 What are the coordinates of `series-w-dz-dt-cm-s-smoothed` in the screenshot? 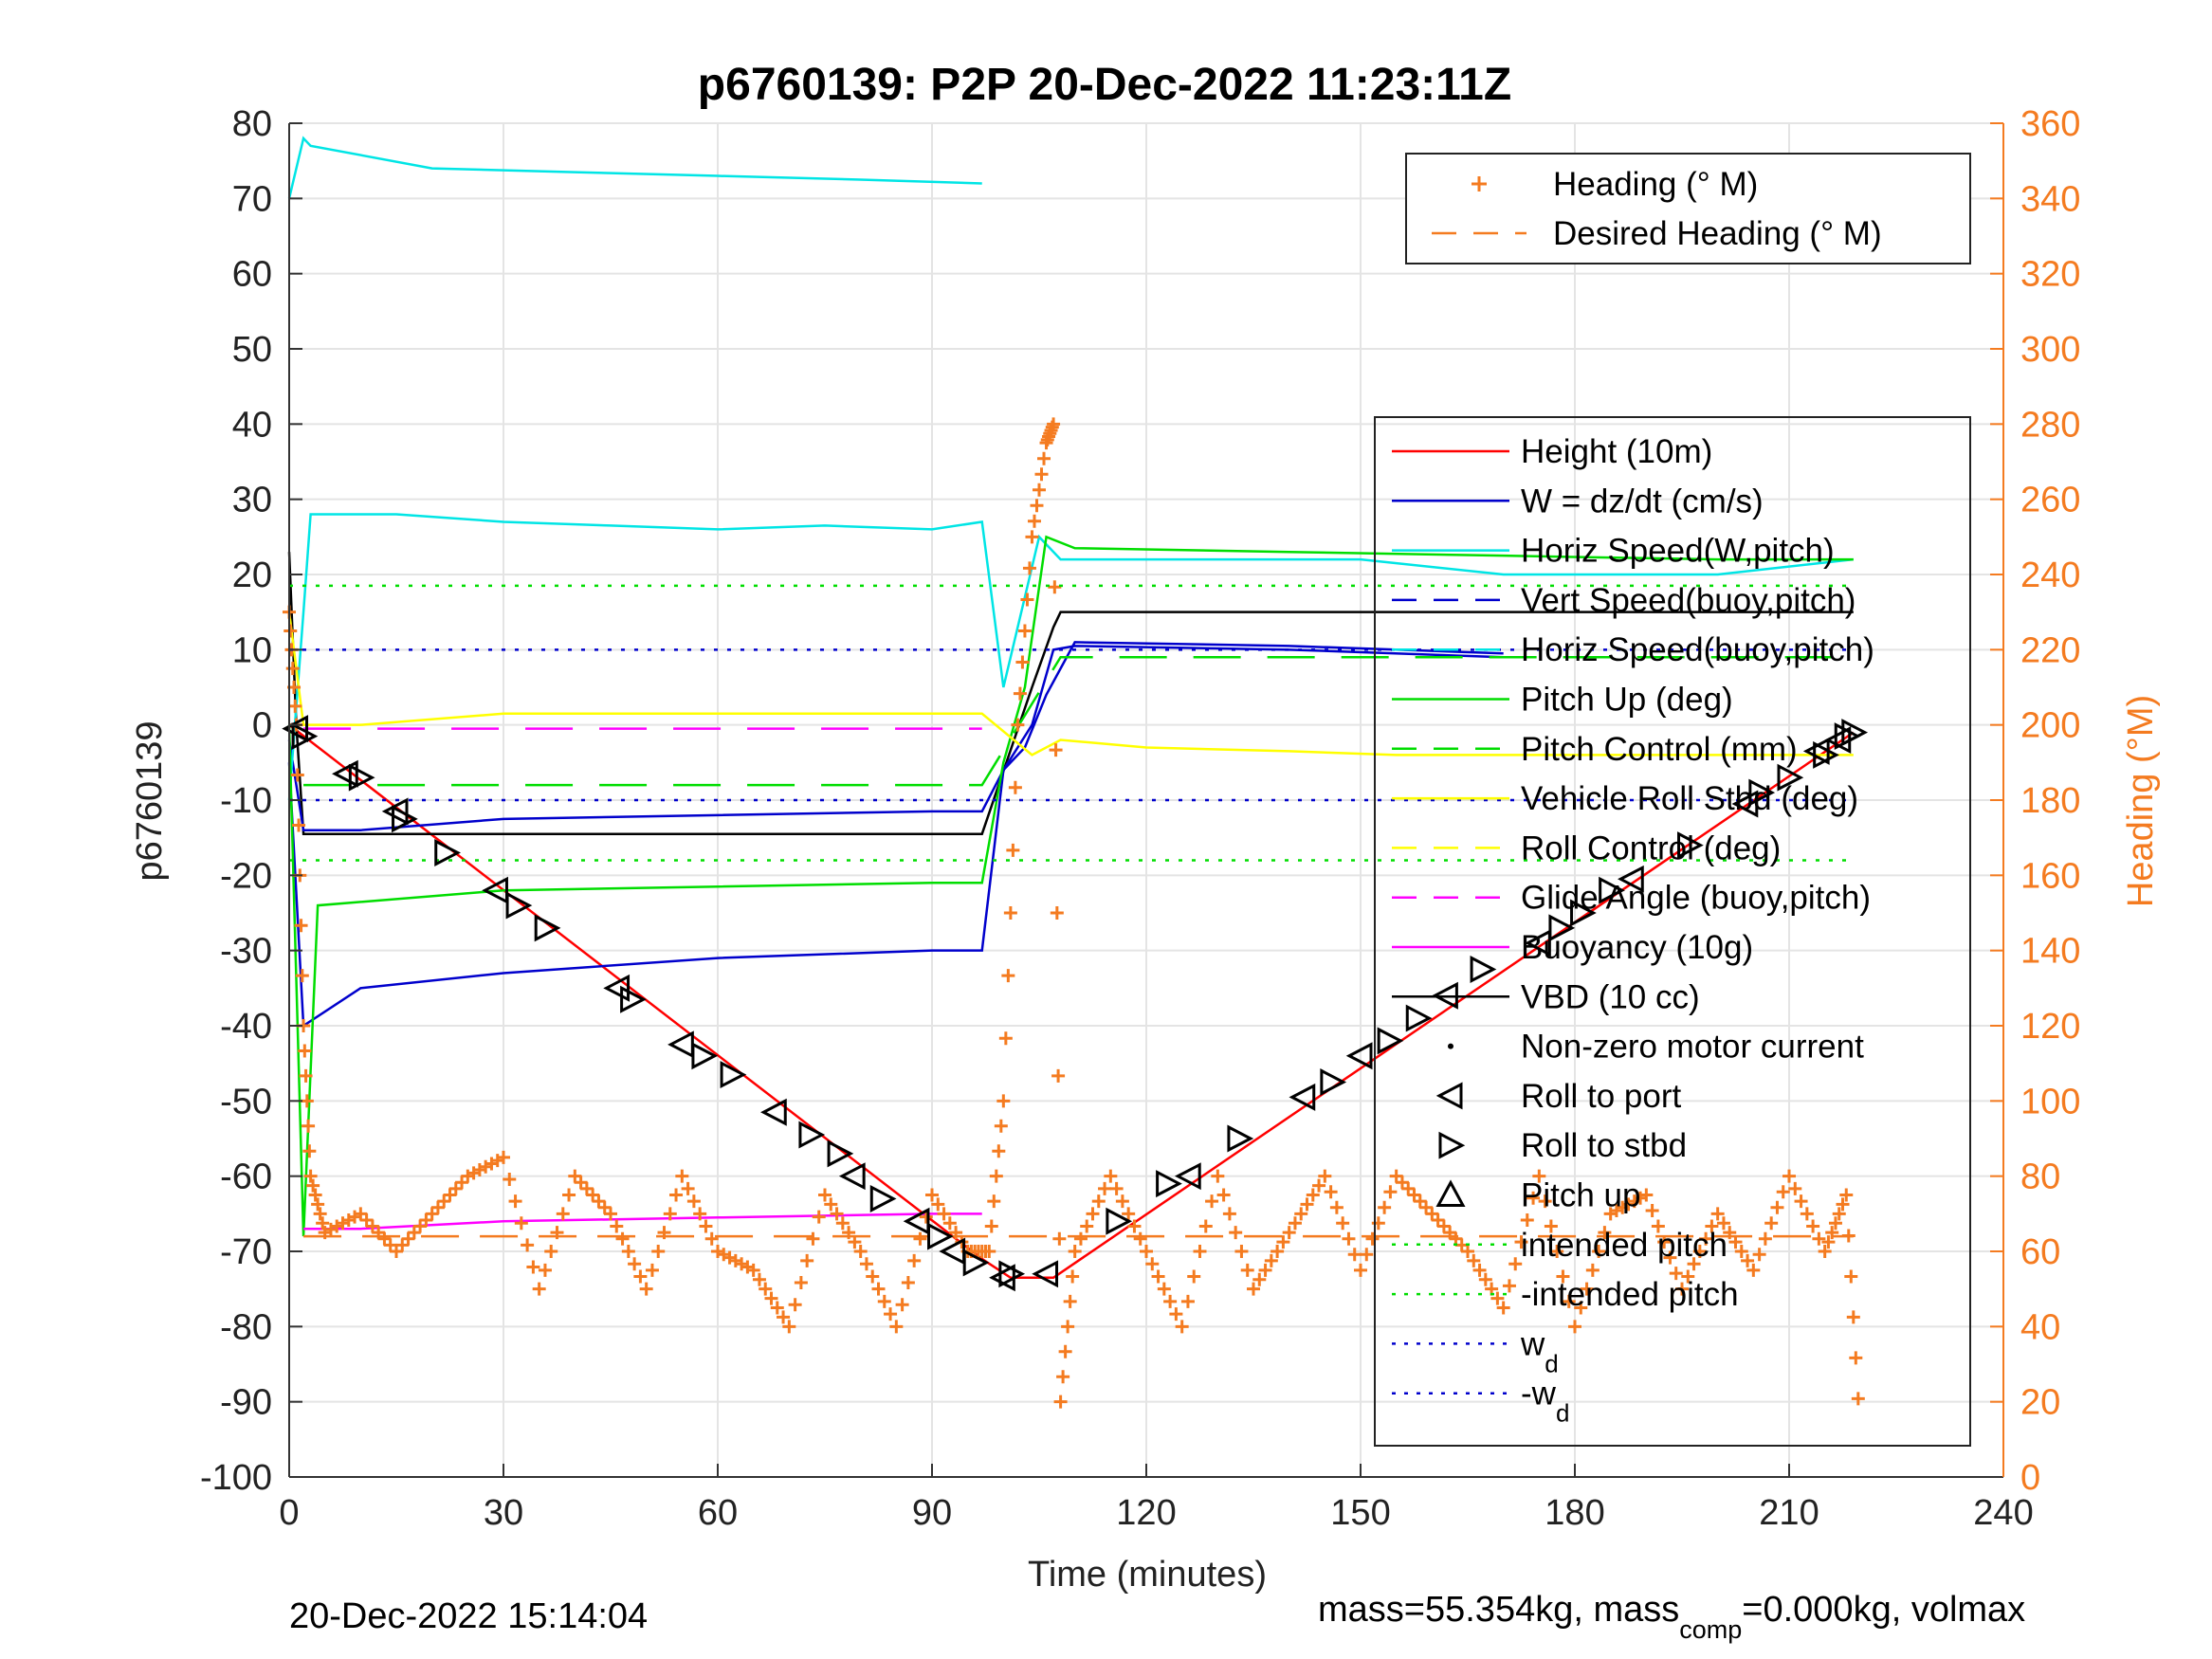 It's located at (895, 738).